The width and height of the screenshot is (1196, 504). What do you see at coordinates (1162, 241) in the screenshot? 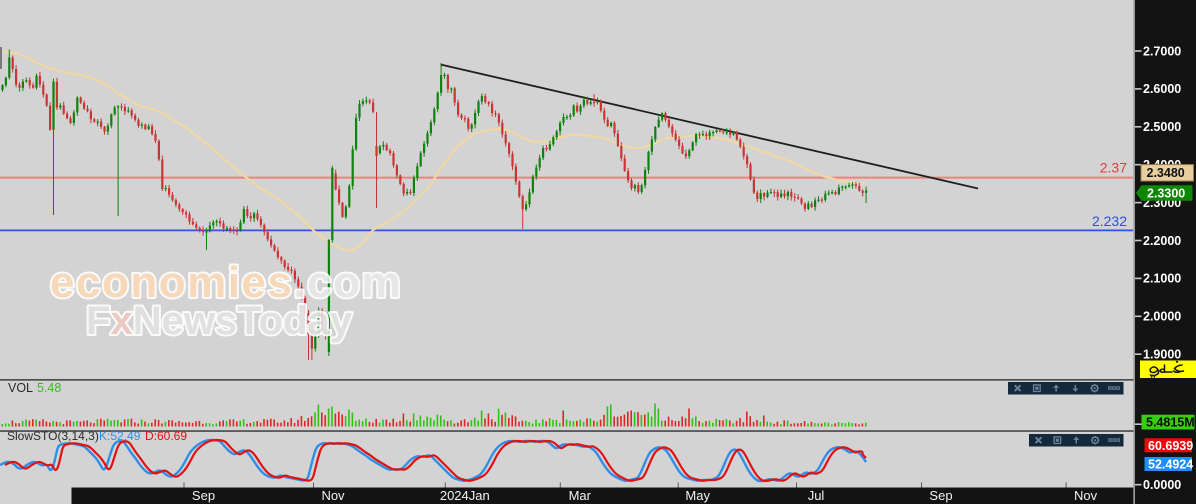
I see `svg-text: 2.2000` at bounding box center [1162, 241].